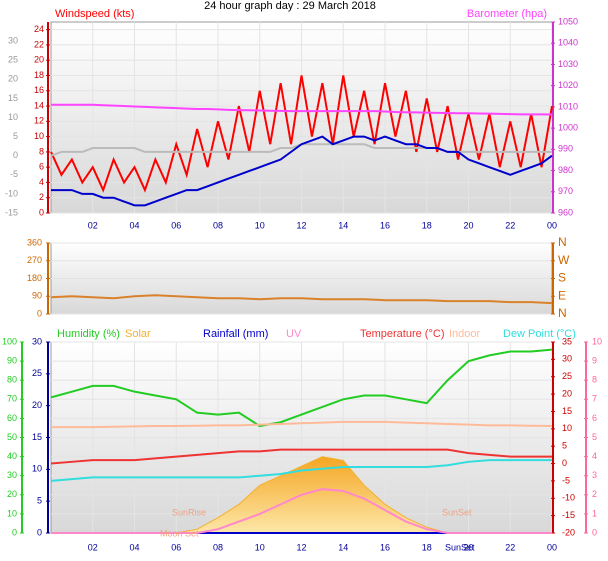 The image size is (608, 561). What do you see at coordinates (568, 43) in the screenshot?
I see `y-tick-label: 1040` at bounding box center [568, 43].